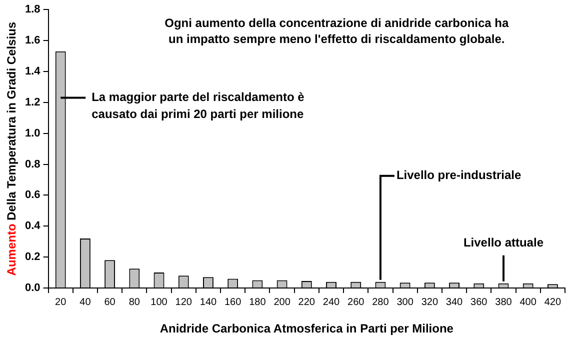 The height and width of the screenshot is (339, 570). Describe the element at coordinates (32, 102) in the screenshot. I see `y-tick-label: 1.2` at that location.